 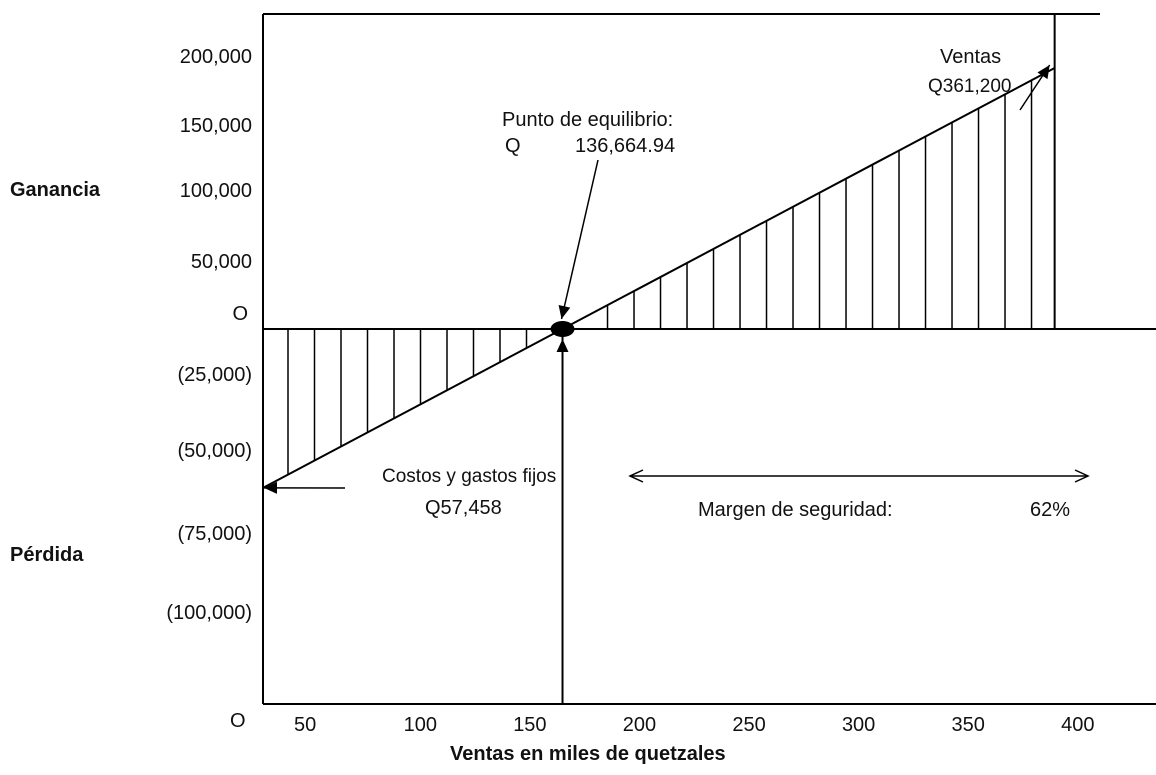 I want to click on x-tick-label: 250, so click(x=749, y=725).